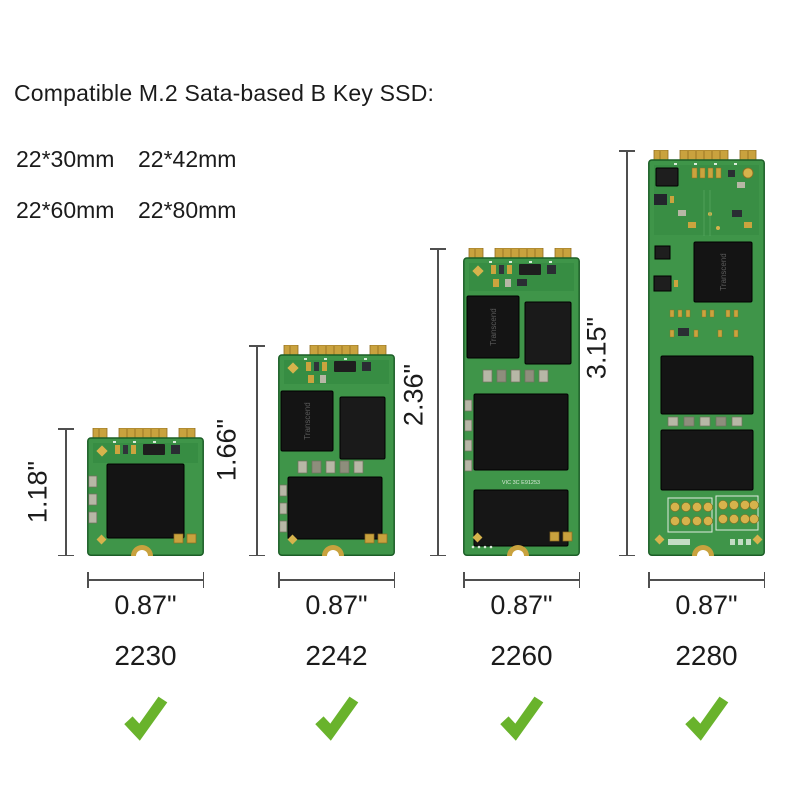 The height and width of the screenshot is (800, 800). What do you see at coordinates (145, 605) in the screenshot?
I see `width-label-2230: 0.87"` at bounding box center [145, 605].